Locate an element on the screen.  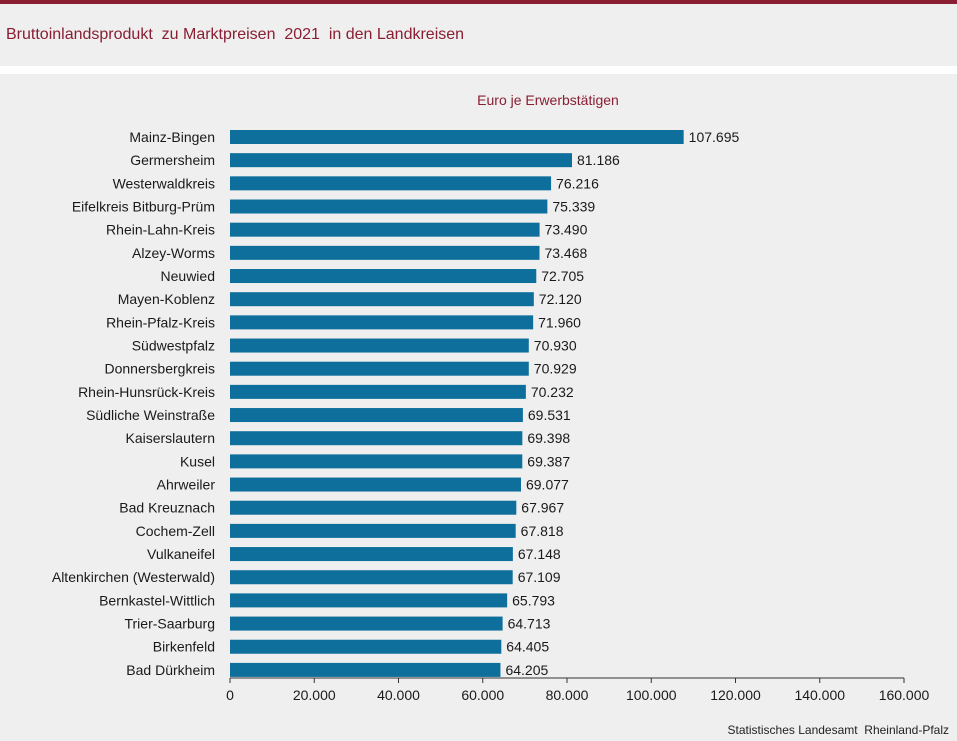
value-label: 73.468 is located at coordinates (565, 253).